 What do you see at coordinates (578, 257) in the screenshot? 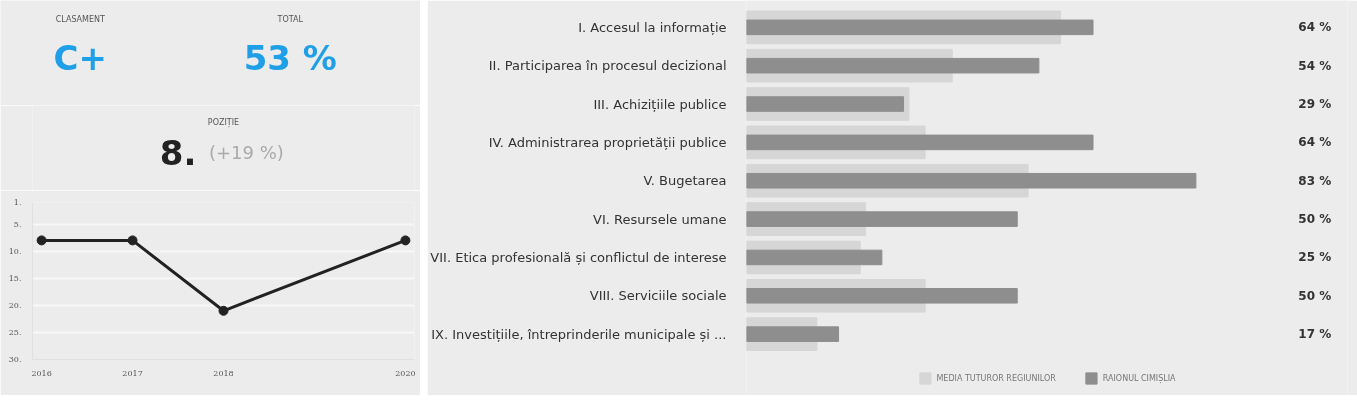
I see `y-tick-label: VII. Etica profesională și conflictul de interese` at bounding box center [578, 257].